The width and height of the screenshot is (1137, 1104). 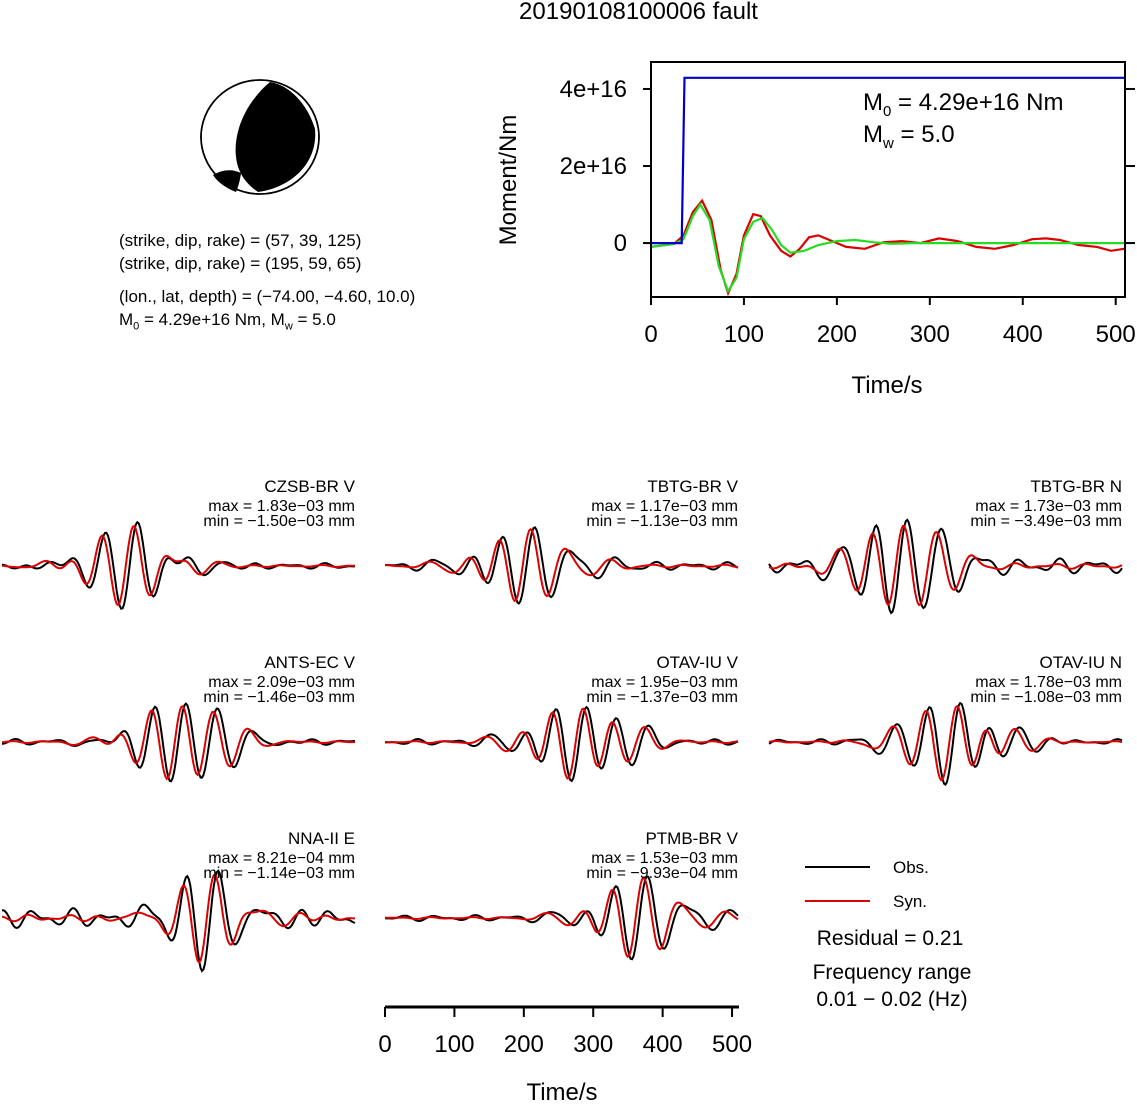 I want to click on station-min: min = −1.13e−03 mm, so click(x=662, y=521).